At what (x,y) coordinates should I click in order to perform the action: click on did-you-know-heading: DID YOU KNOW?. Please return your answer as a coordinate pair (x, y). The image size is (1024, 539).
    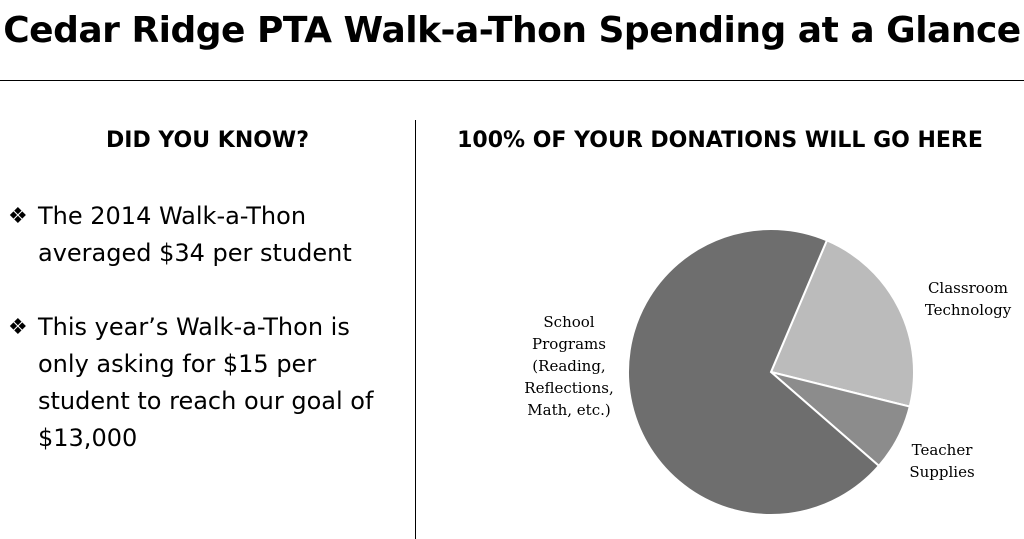
    Looking at the image, I should click on (207, 140).